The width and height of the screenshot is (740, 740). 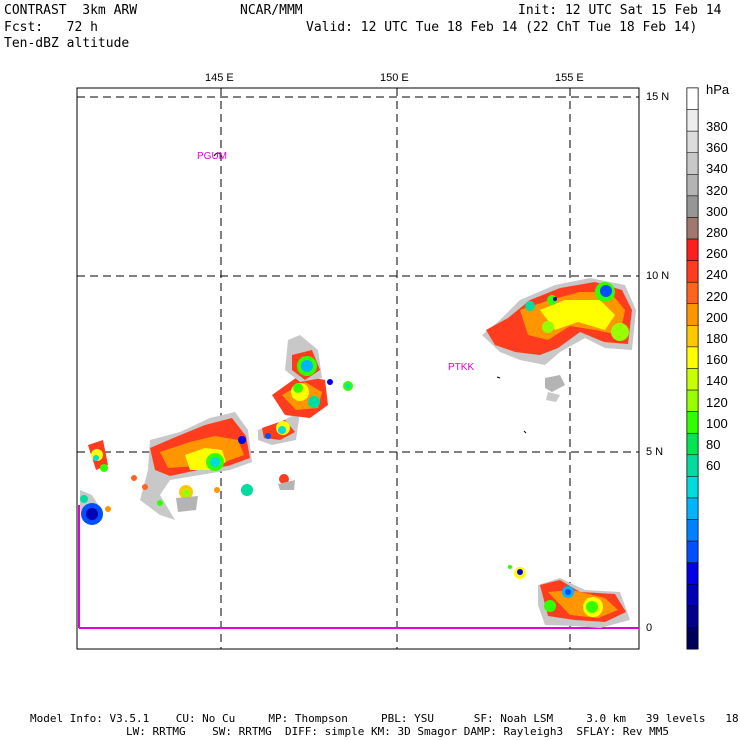 What do you see at coordinates (655, 452) in the screenshot?
I see `lat-label-5n: 5 N` at bounding box center [655, 452].